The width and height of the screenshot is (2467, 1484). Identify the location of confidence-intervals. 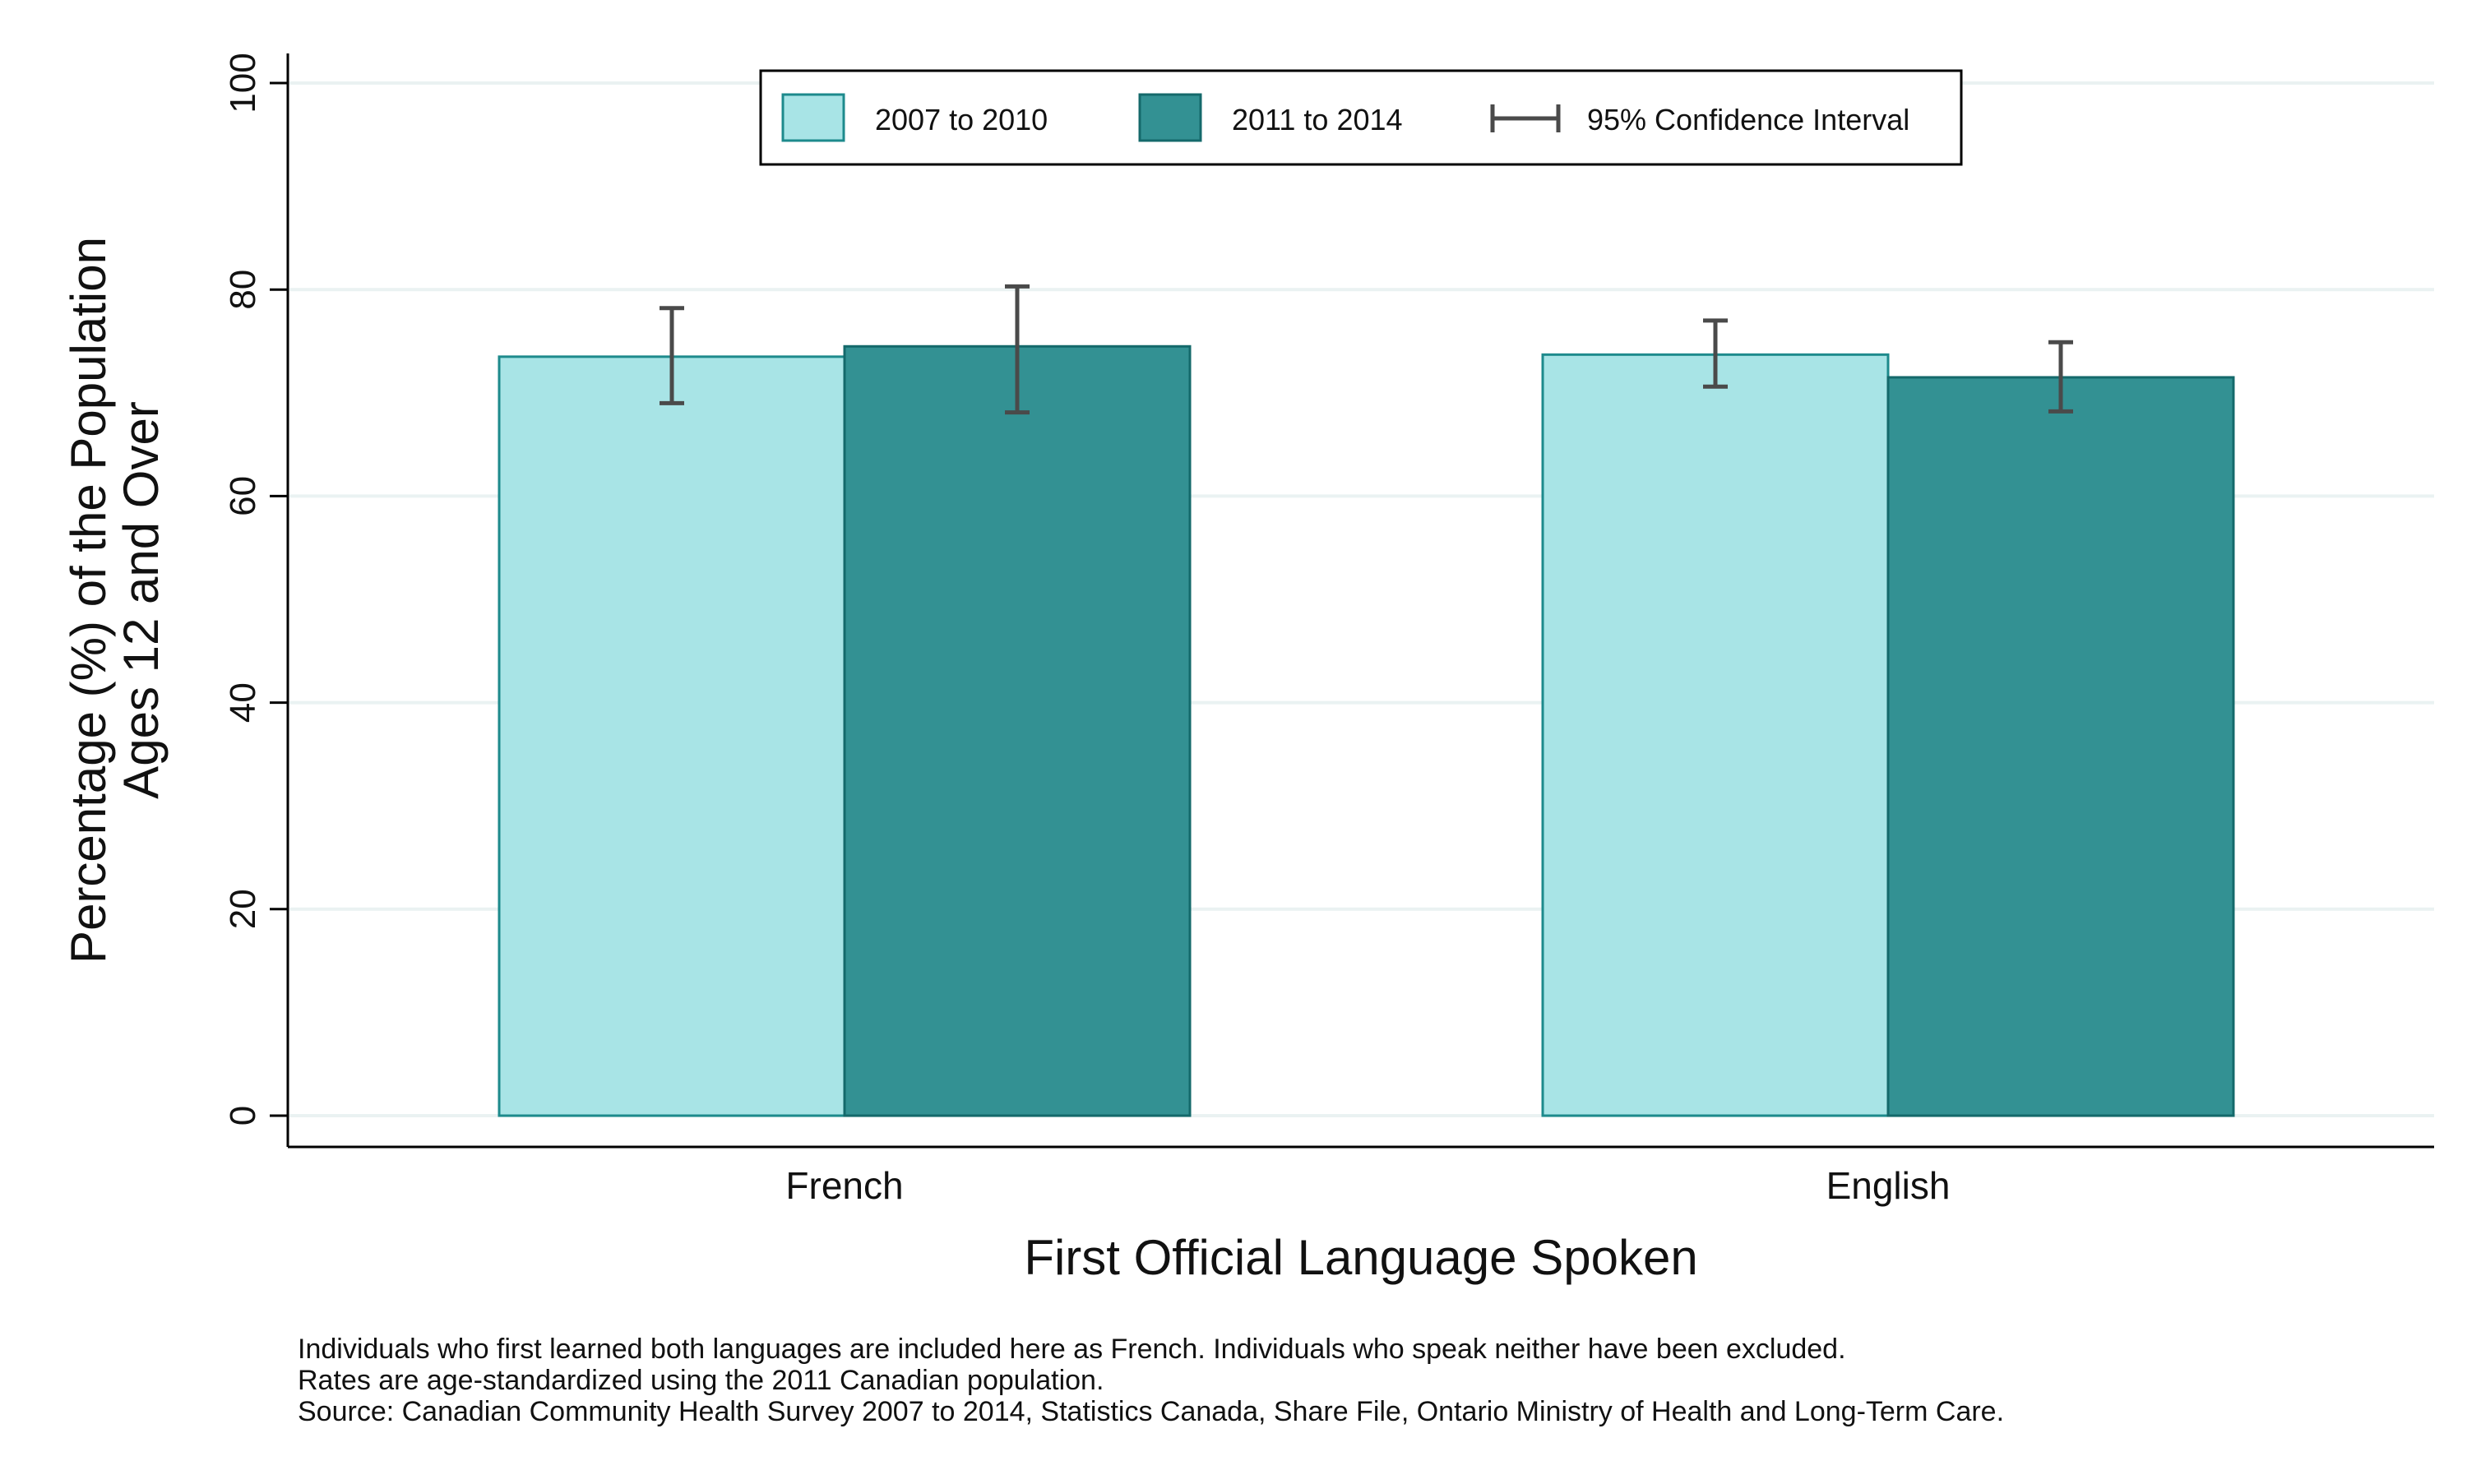
(1366, 349).